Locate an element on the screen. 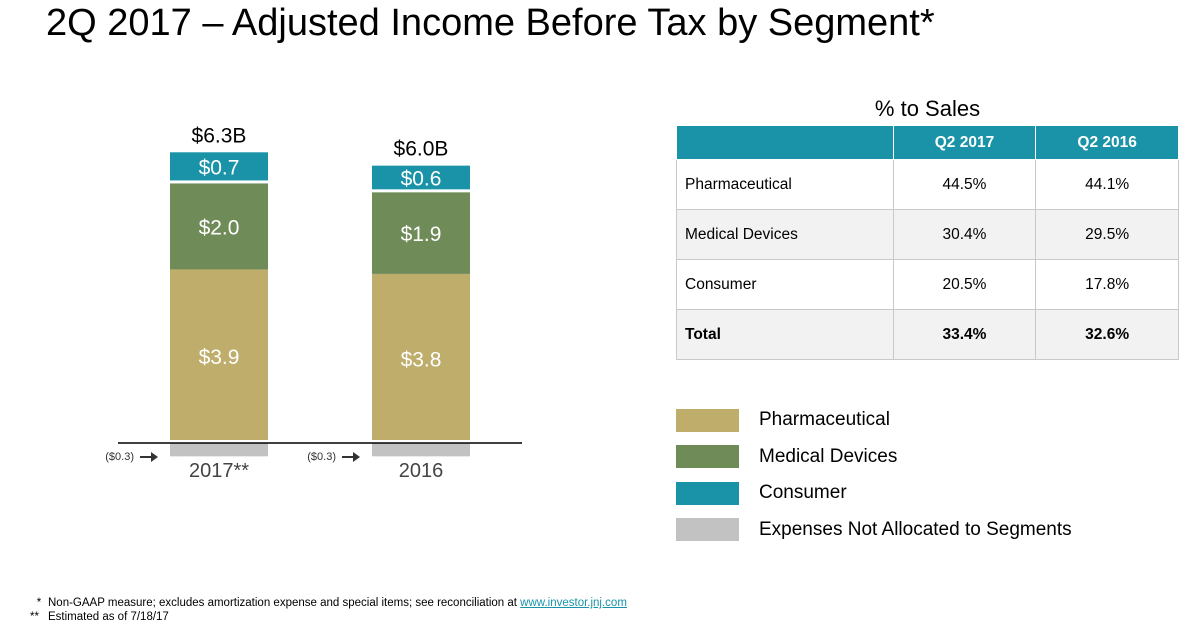 The image size is (1200, 634). cell-value: 30.4% is located at coordinates (964, 234).